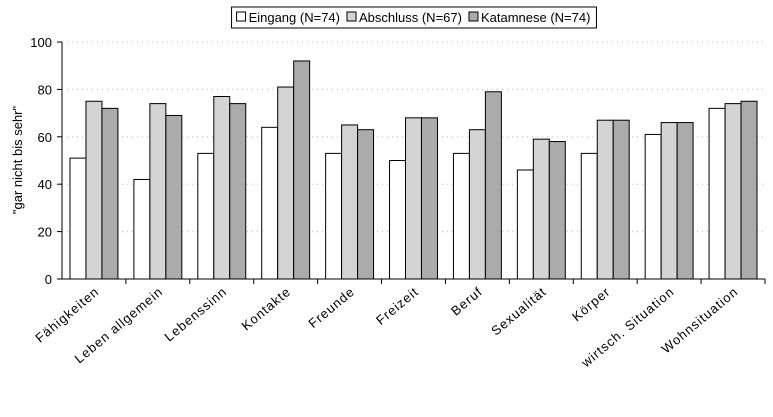 The width and height of the screenshot is (773, 417). What do you see at coordinates (410, 17) in the screenshot?
I see `legend-label: Abschluss (N=67)` at bounding box center [410, 17].